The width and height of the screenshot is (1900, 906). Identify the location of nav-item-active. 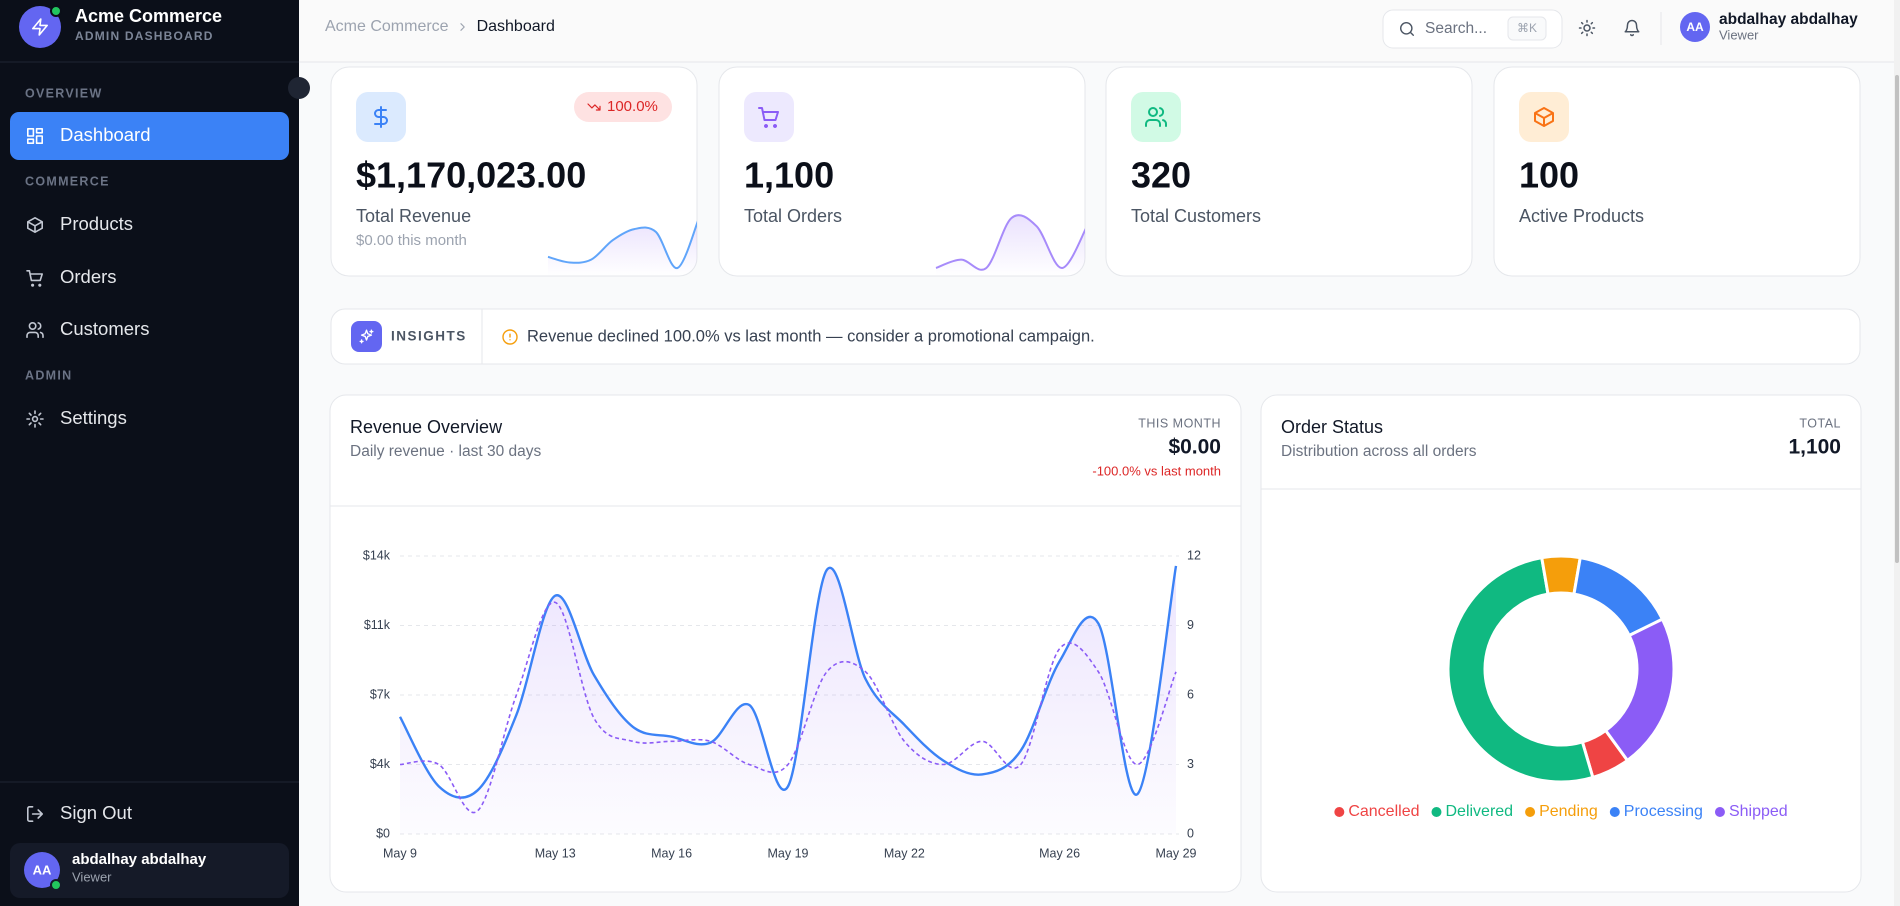
(149, 136).